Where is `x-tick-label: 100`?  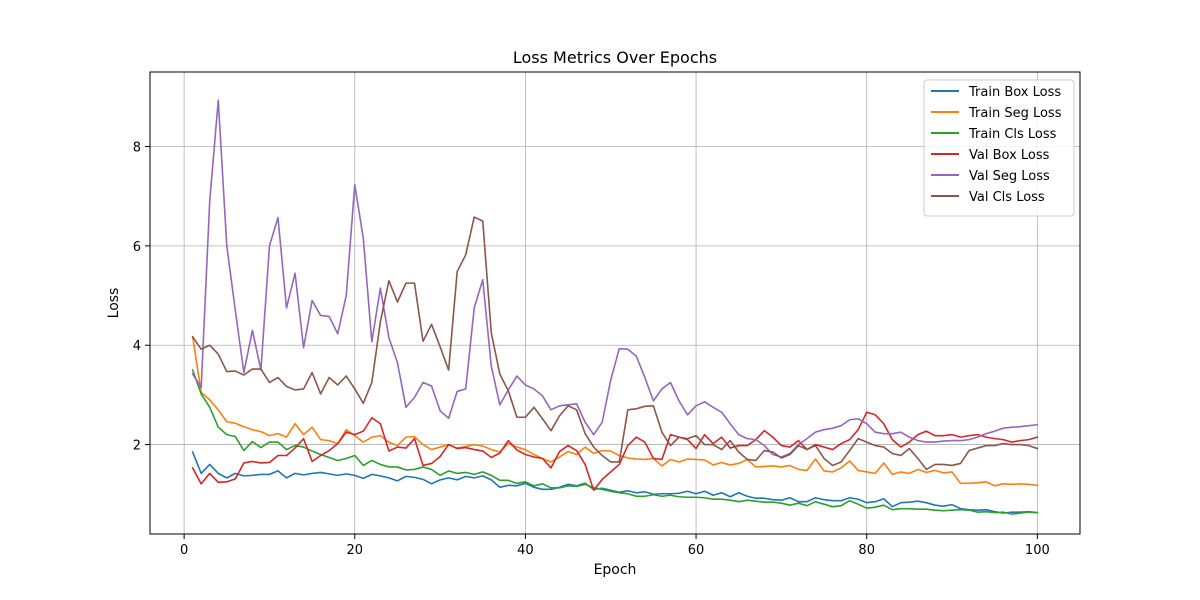 x-tick-label: 100 is located at coordinates (1037, 550).